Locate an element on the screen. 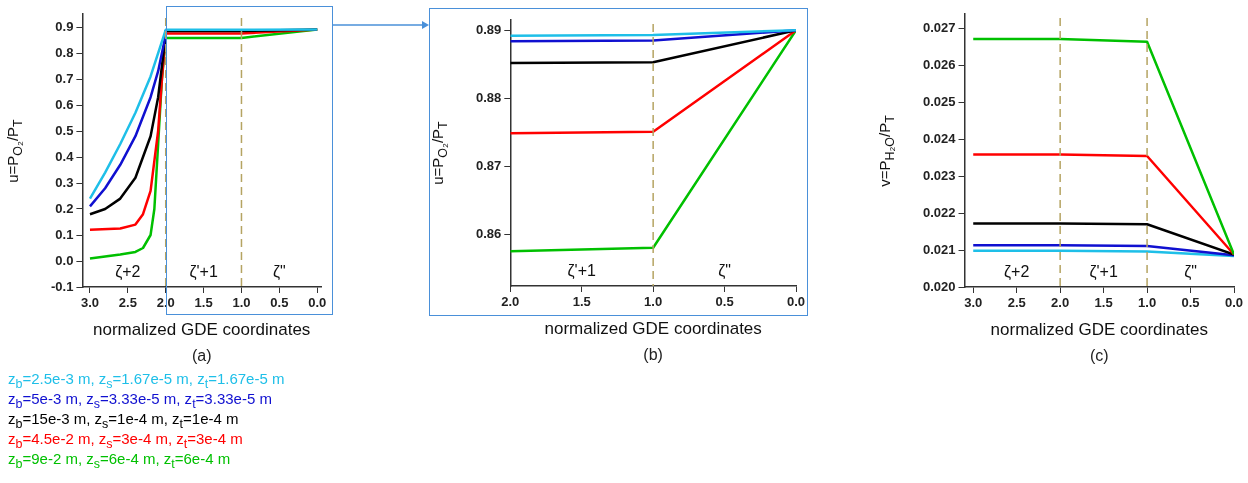 The height and width of the screenshot is (483, 1248). y-tick-label: 0.7 is located at coordinates (64, 78).